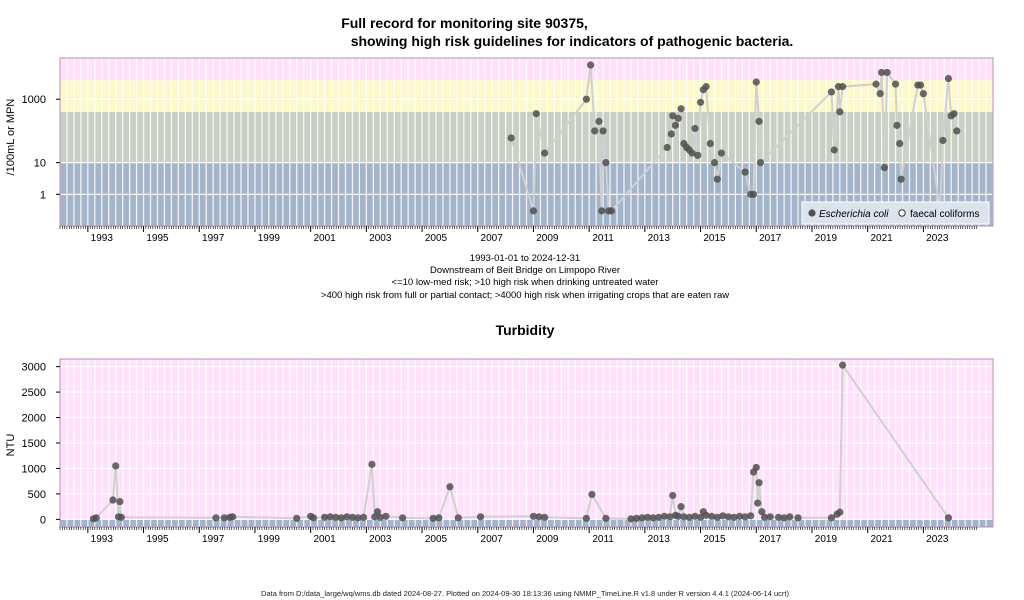  What do you see at coordinates (34, 368) in the screenshot?
I see `y-tick-label: 3000` at bounding box center [34, 368].